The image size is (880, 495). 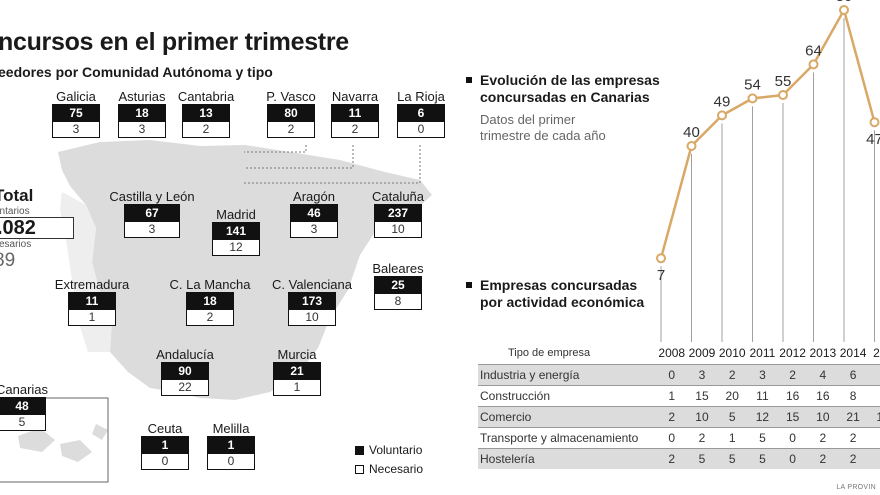 What do you see at coordinates (206, 96) in the screenshot?
I see `region-name: Cantabria` at bounding box center [206, 96].